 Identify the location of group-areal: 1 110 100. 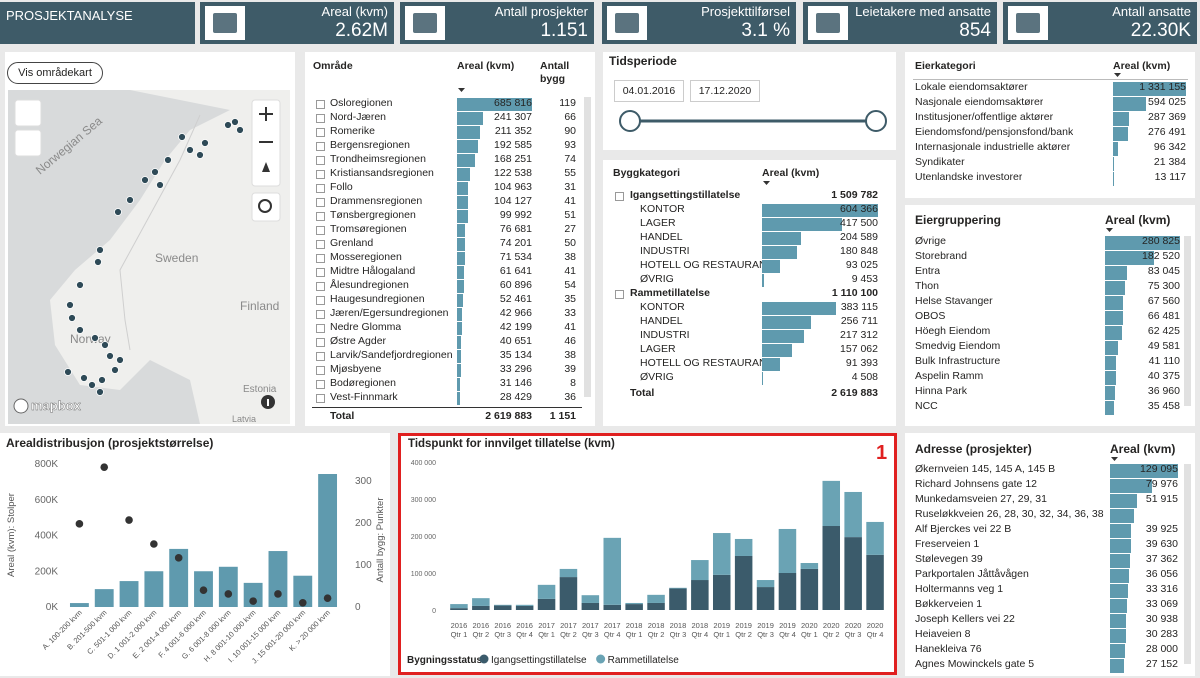
(854, 293).